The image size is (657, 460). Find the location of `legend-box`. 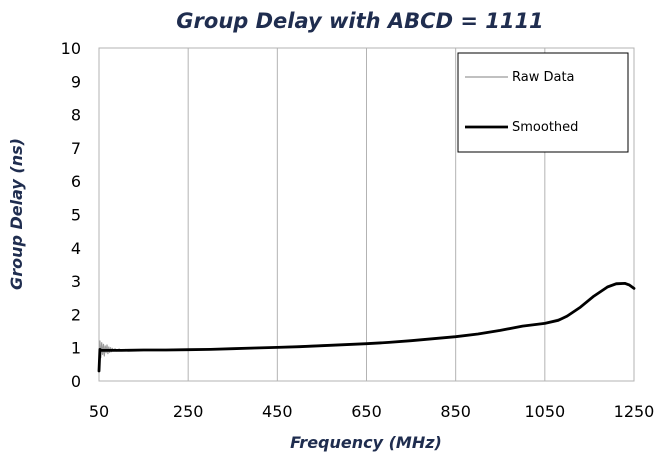

legend-box is located at coordinates (543, 102).